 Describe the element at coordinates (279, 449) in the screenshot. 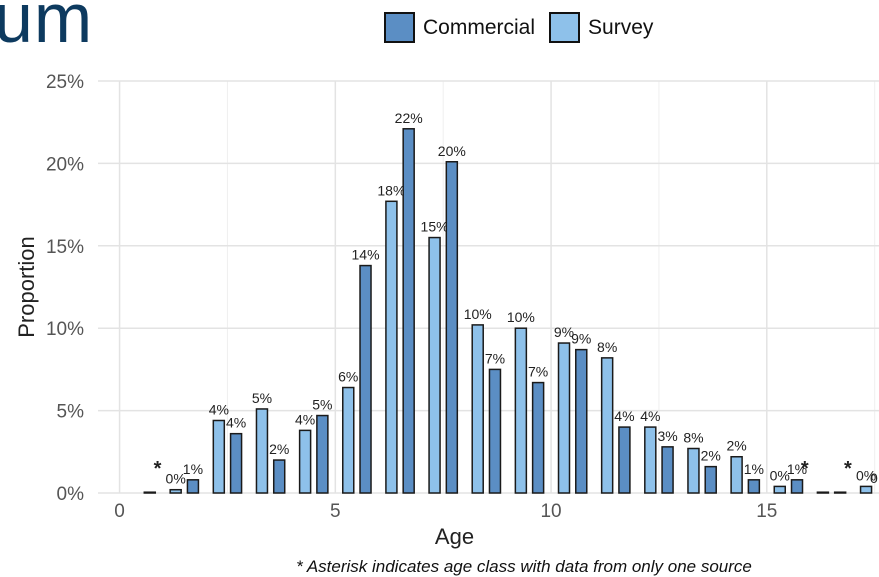

I see `data-label-commercial-age-4: 2%` at that location.